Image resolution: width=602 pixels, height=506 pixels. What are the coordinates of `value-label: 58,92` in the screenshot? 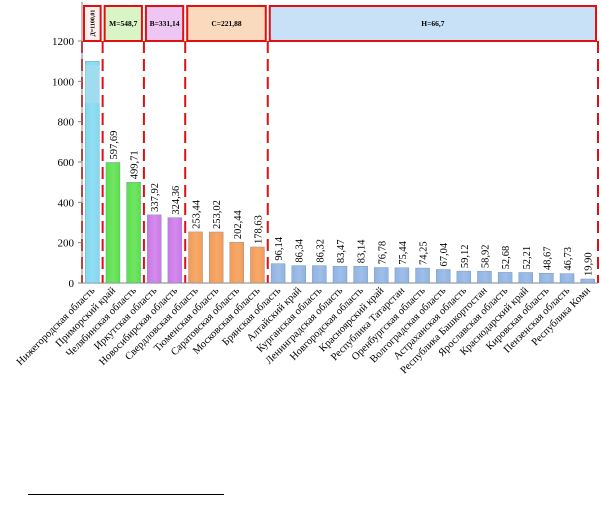 It's located at (485, 256).